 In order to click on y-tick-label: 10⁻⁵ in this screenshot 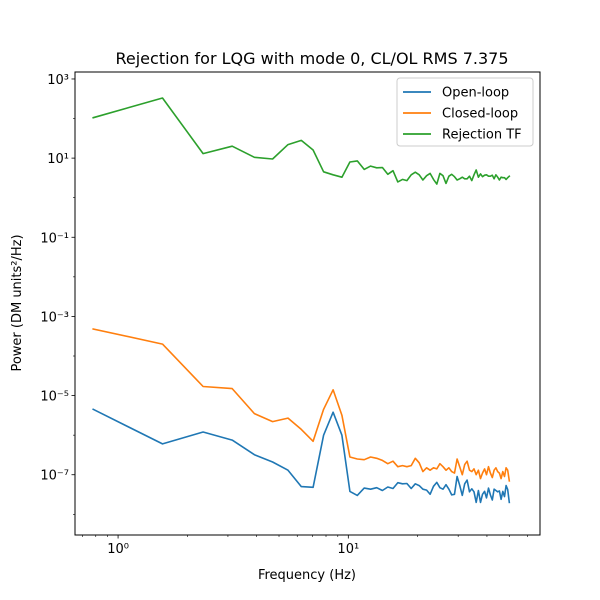, I will do `click(54, 397)`.